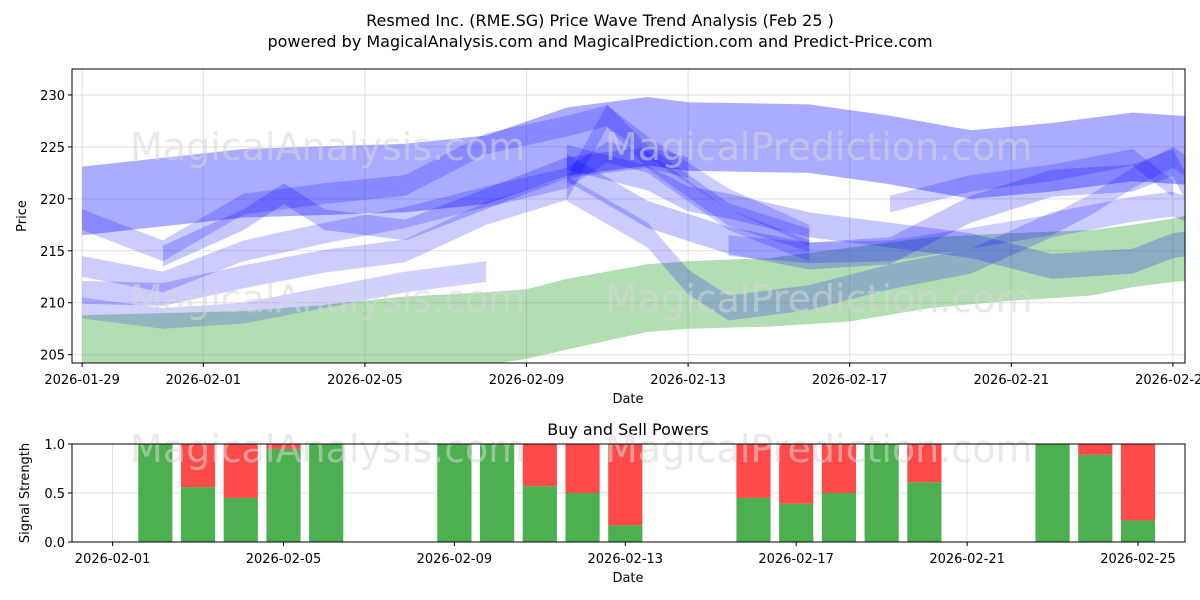  I want to click on signal-x-tick-label: 2026-02-01, so click(113, 559).